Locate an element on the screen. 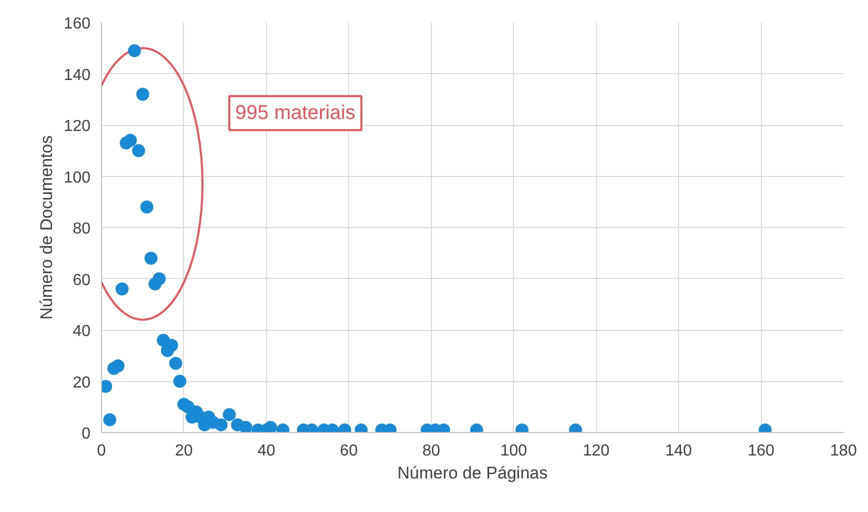 The height and width of the screenshot is (512, 868). y-tick-label: 100 is located at coordinates (77, 177).